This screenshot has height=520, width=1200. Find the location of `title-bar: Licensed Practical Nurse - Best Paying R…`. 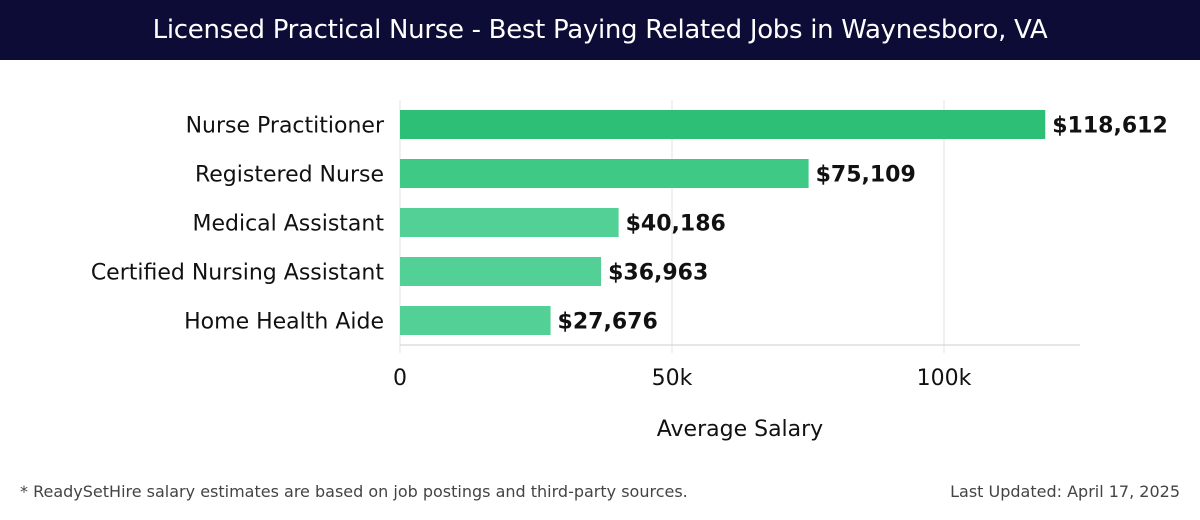

title-bar: Licensed Practical Nurse - Best Paying R… is located at coordinates (600, 30).